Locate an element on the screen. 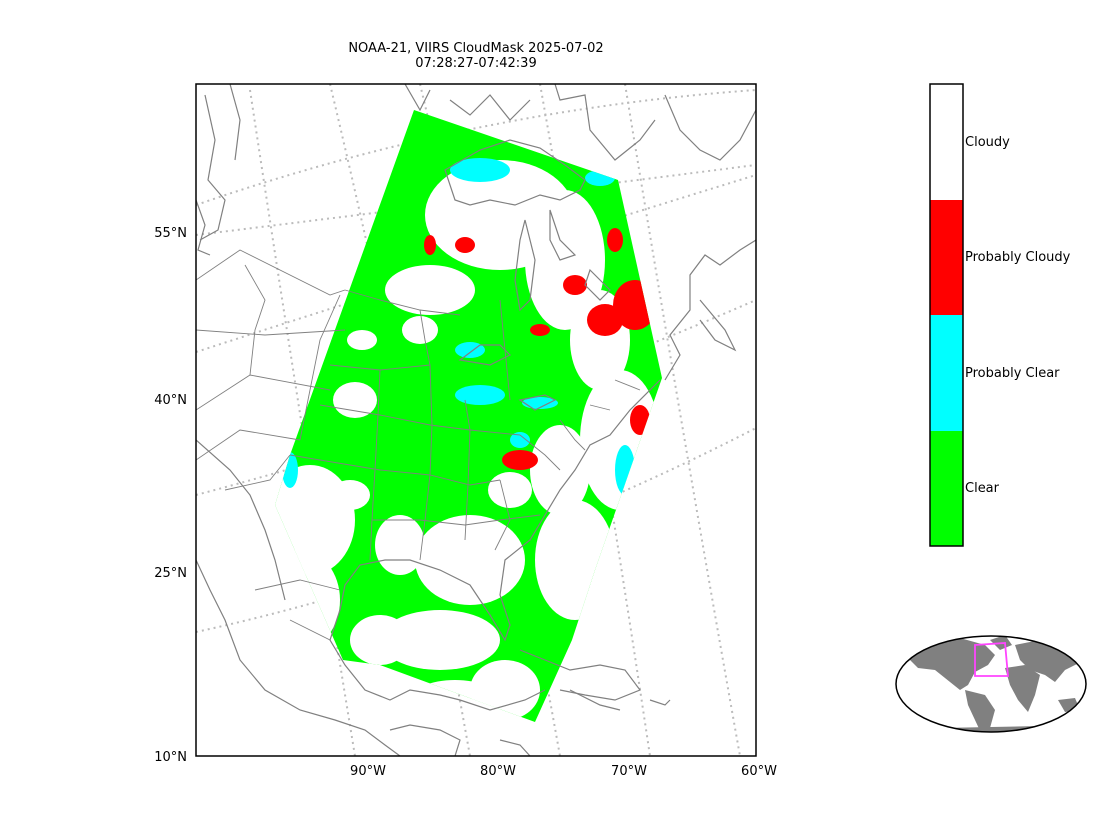 Image resolution: width=1120 pixels, height=840 pixels. lon-label-90w: 90°W is located at coordinates (368, 771).